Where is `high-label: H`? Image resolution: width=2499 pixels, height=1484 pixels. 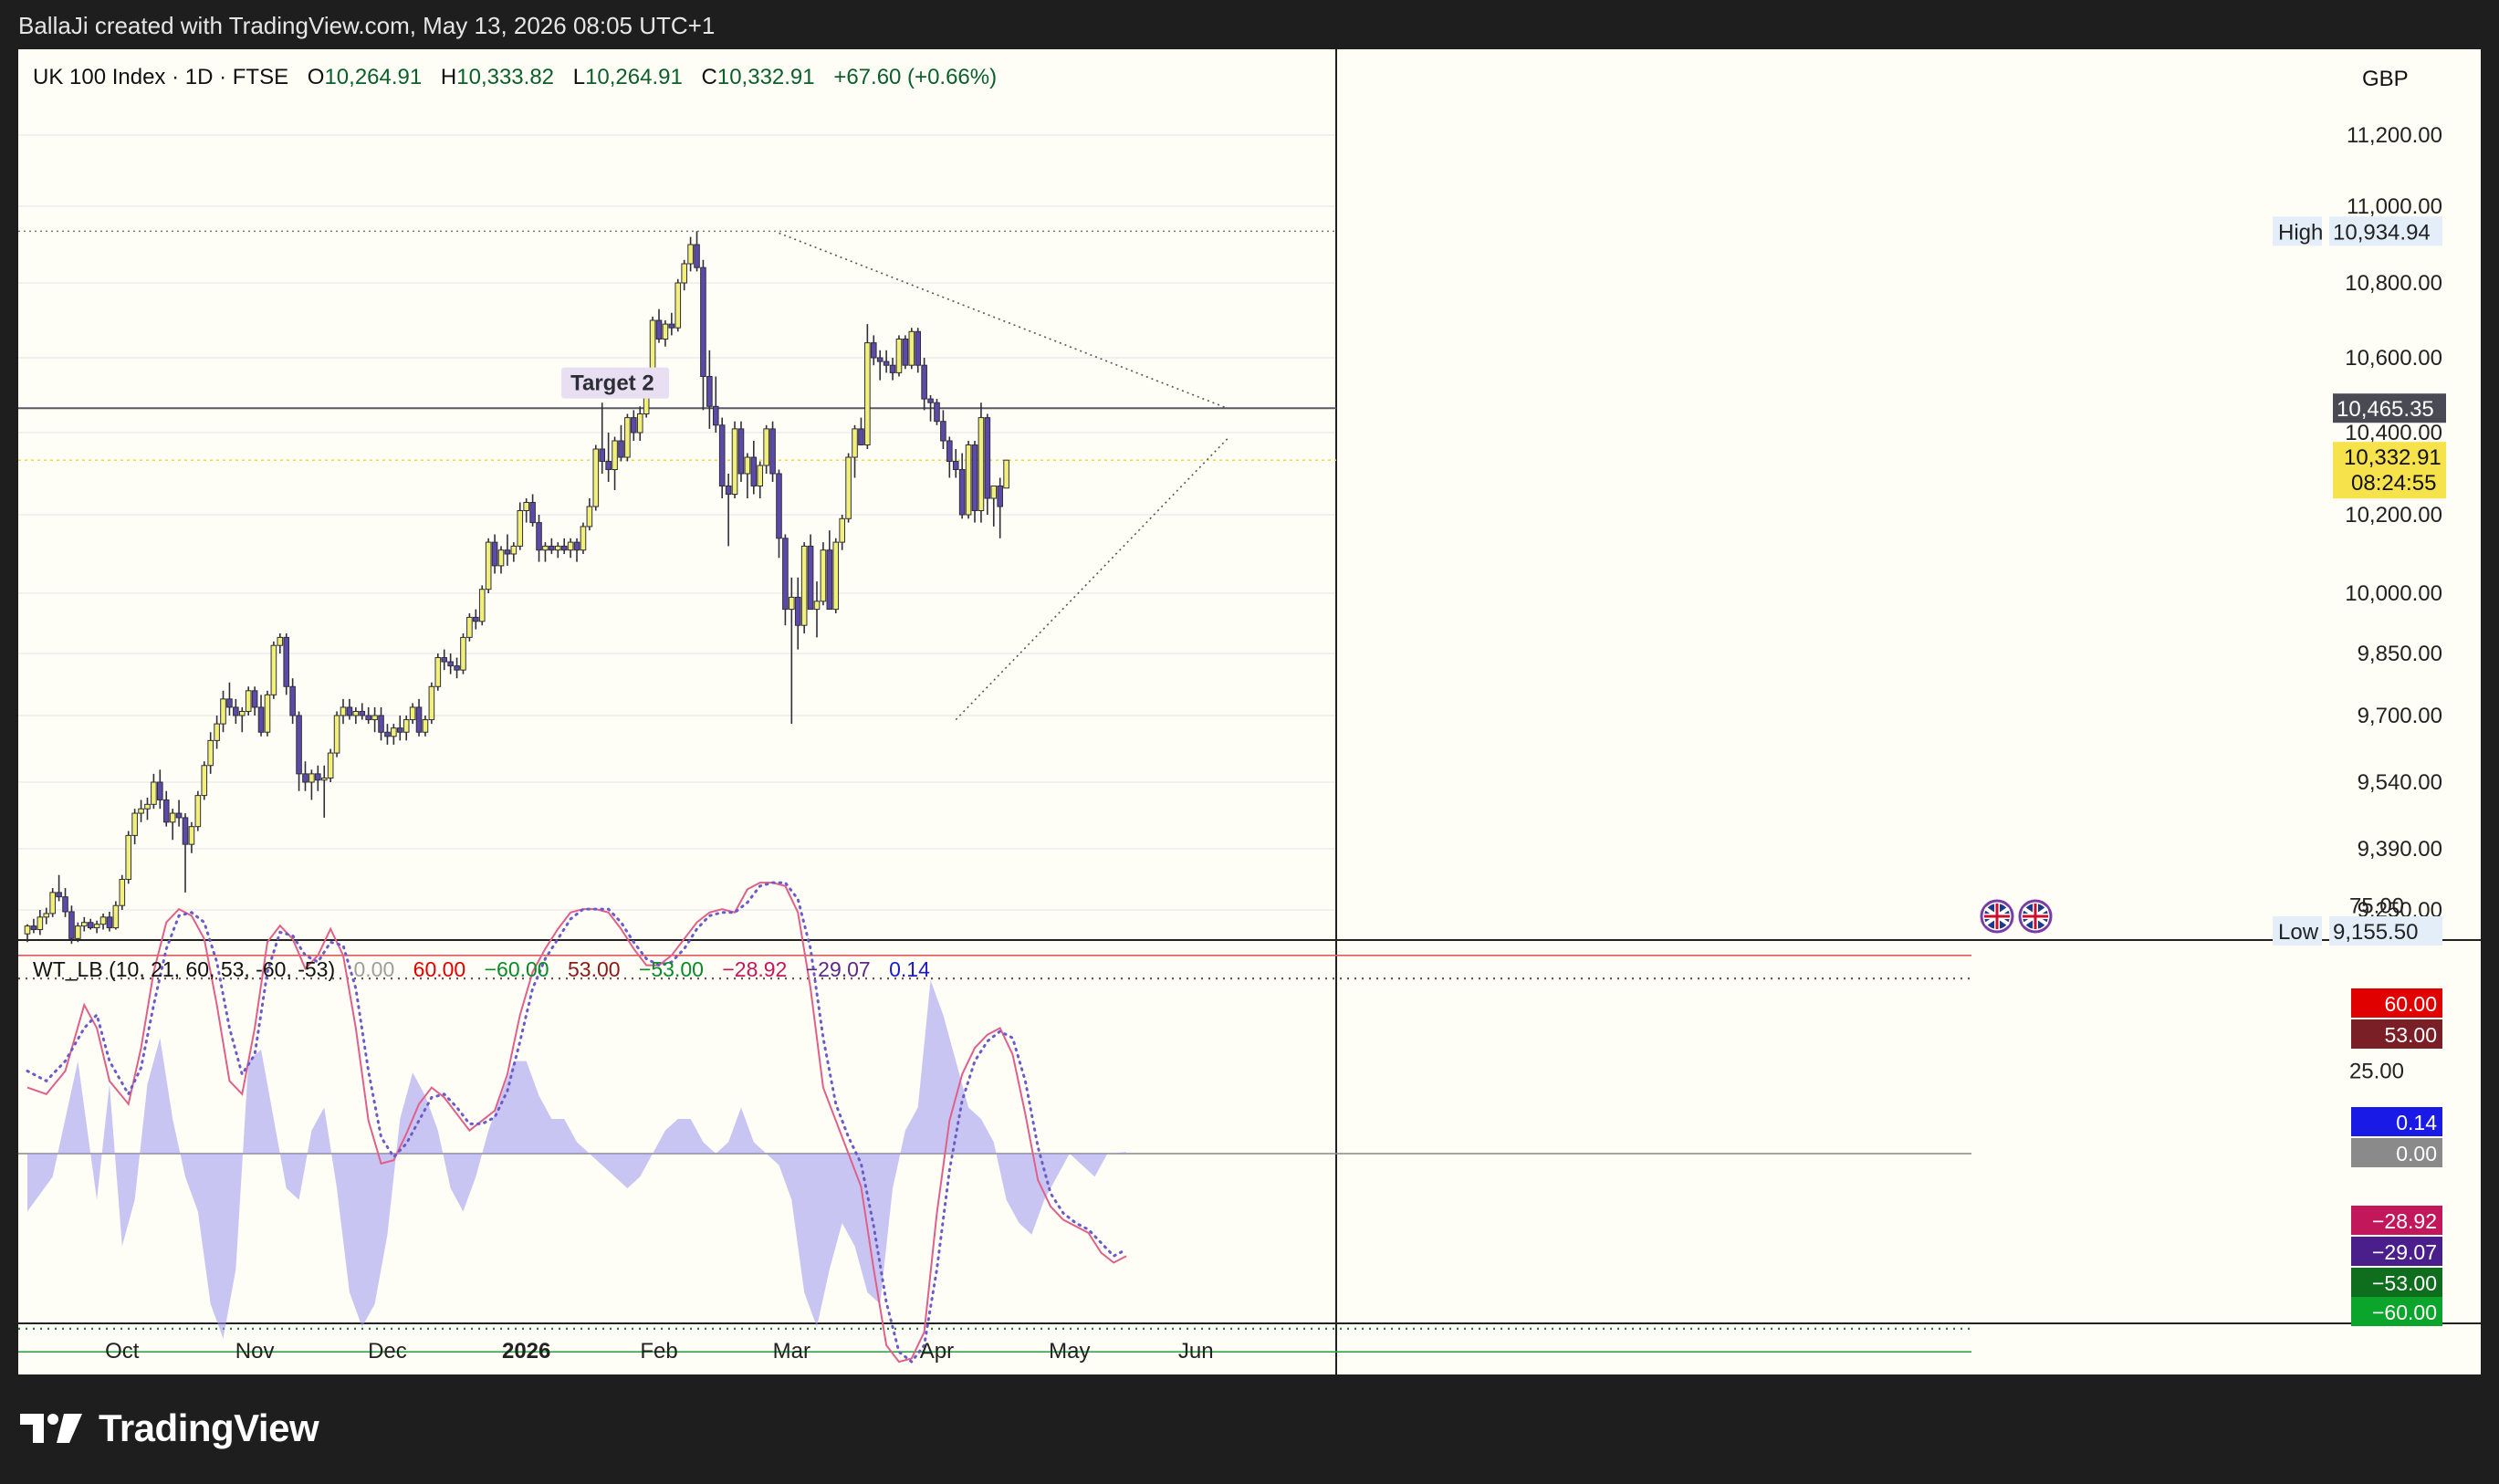 high-label: H is located at coordinates (449, 77).